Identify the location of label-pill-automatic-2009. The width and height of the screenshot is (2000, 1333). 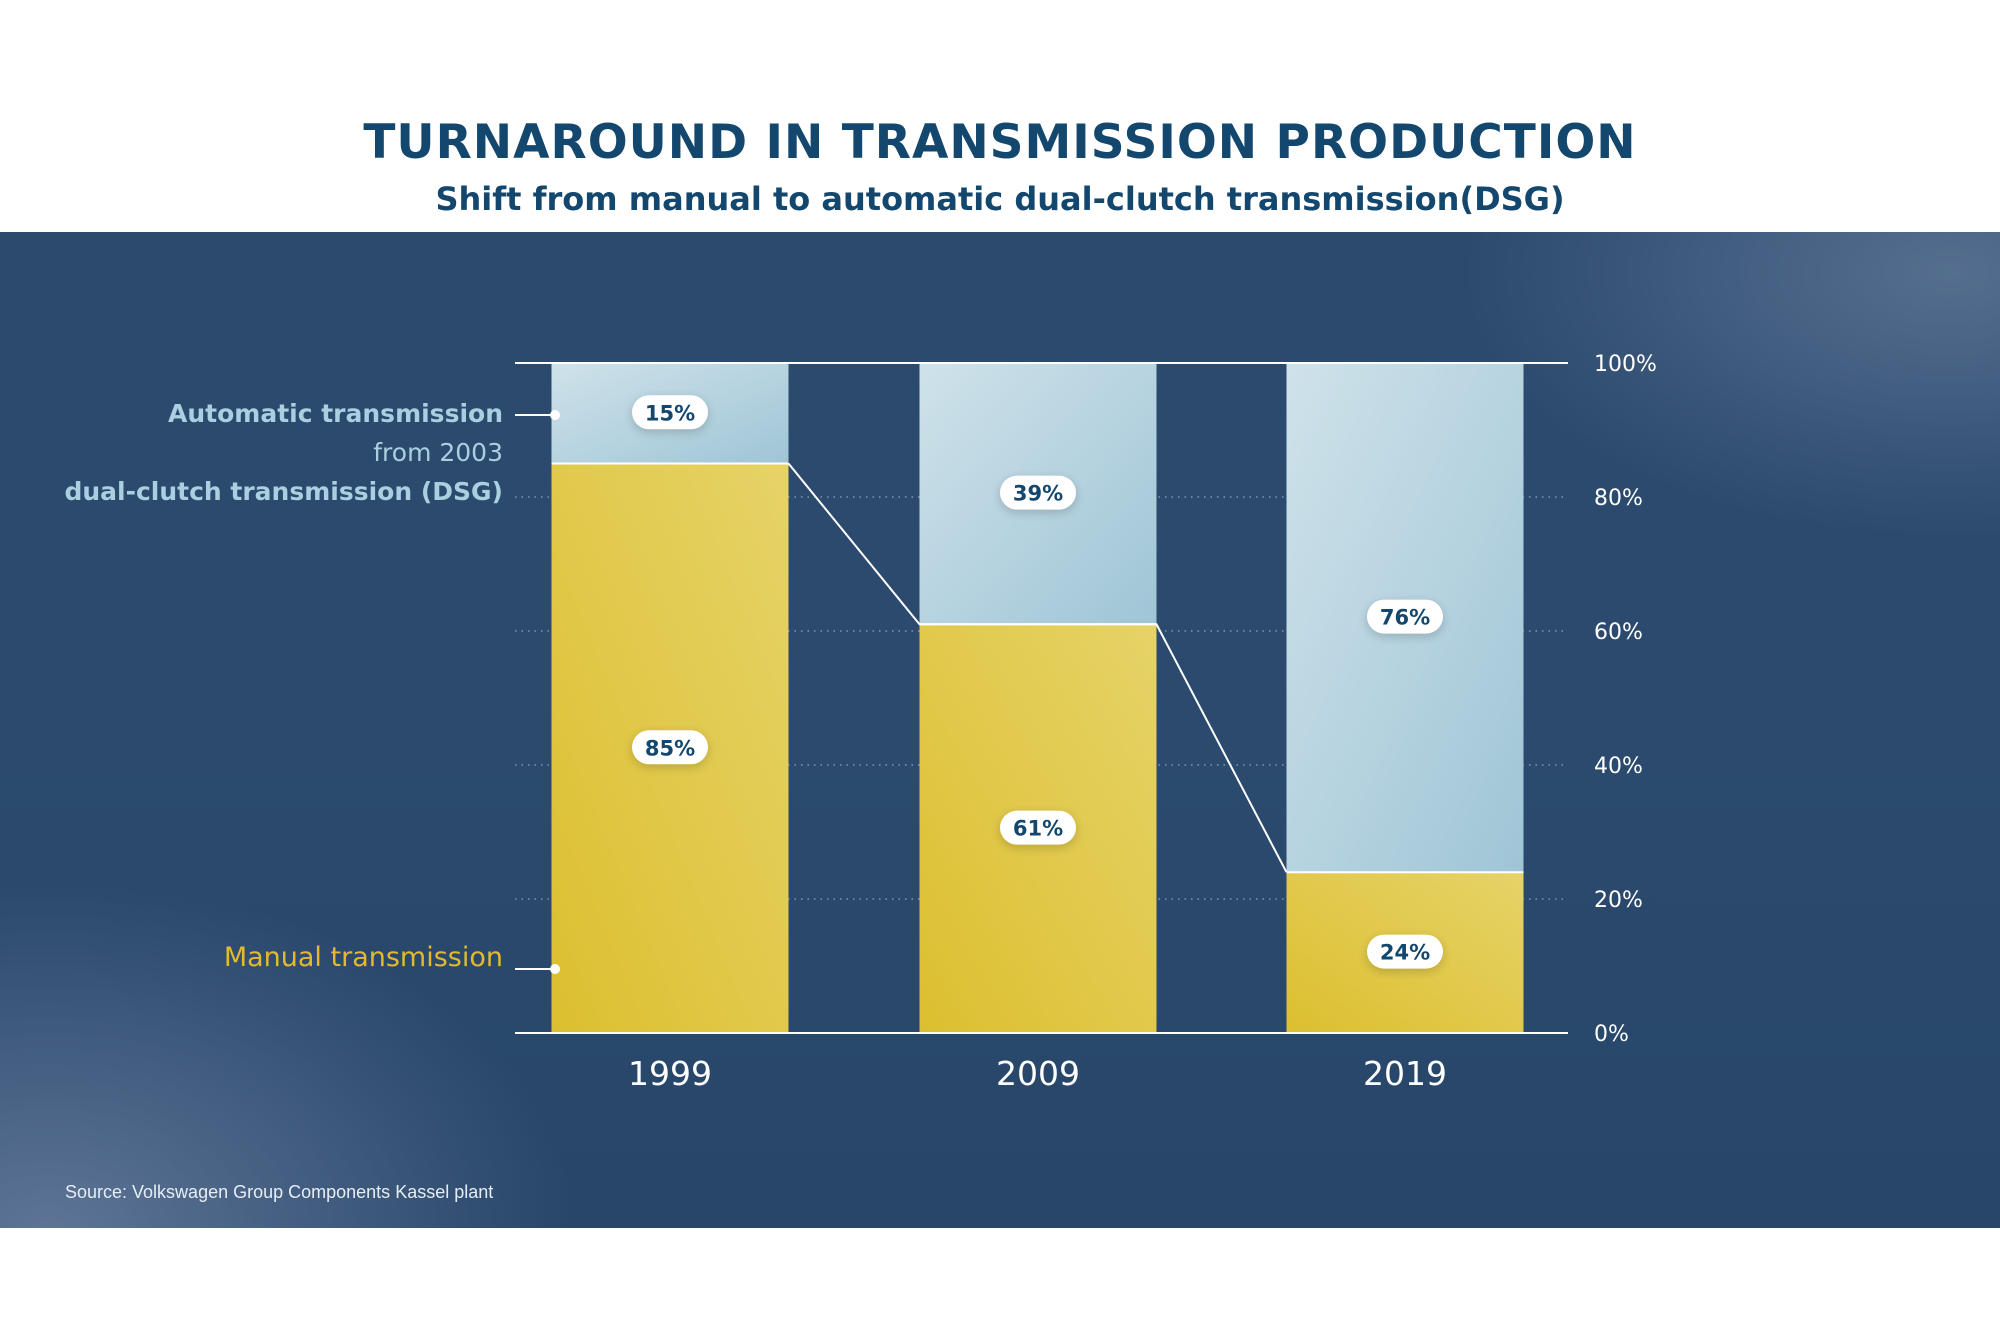
(1038, 492).